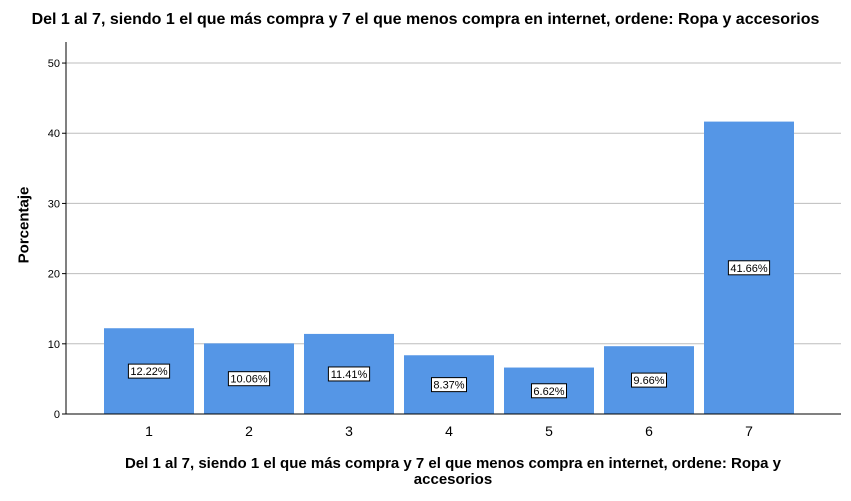  What do you see at coordinates (149, 431) in the screenshot?
I see `x-tick-label: 1` at bounding box center [149, 431].